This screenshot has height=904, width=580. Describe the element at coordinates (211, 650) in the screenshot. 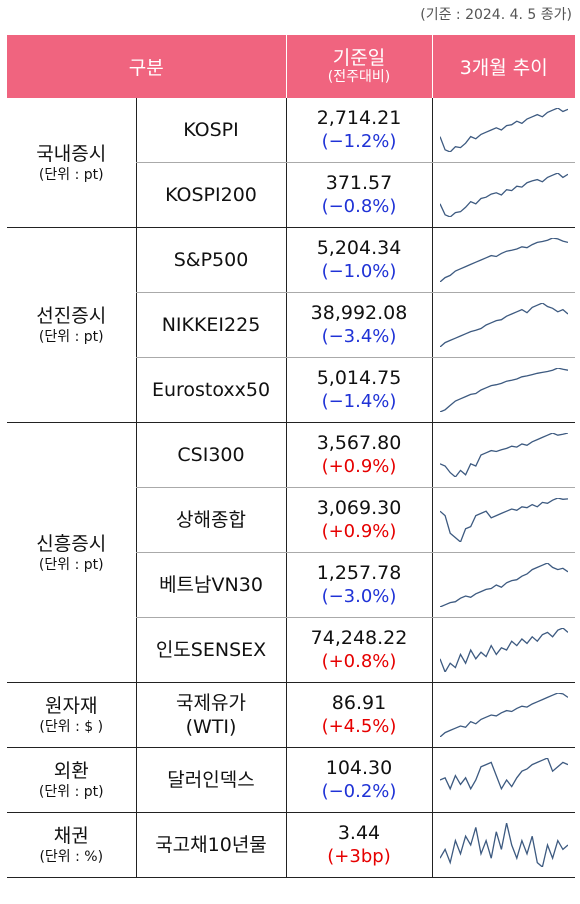

I see `index-name: 인도SENSEX` at that location.